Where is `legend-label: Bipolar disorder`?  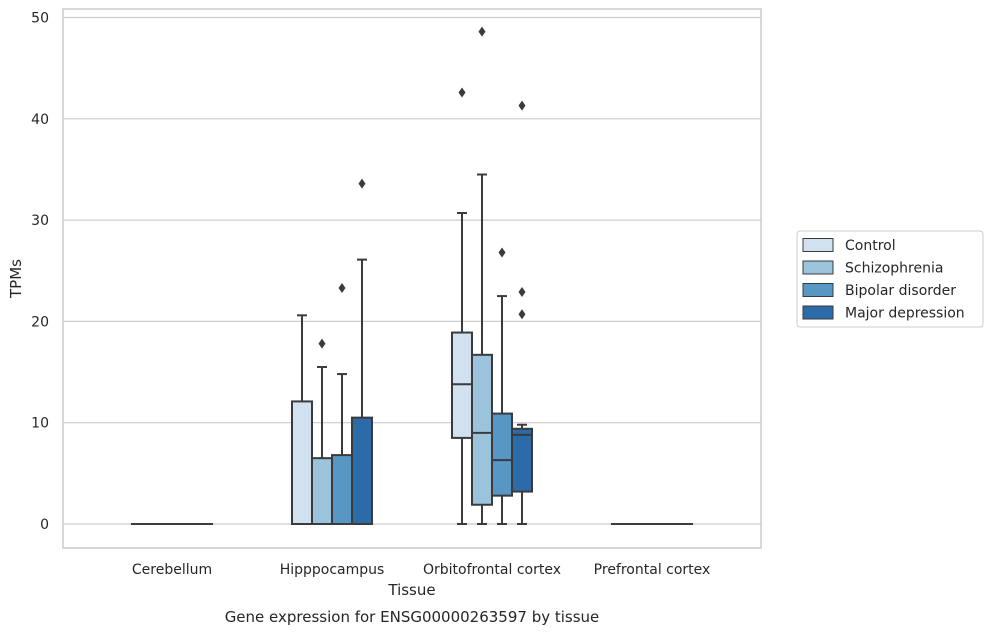
legend-label: Bipolar disorder is located at coordinates (900, 291).